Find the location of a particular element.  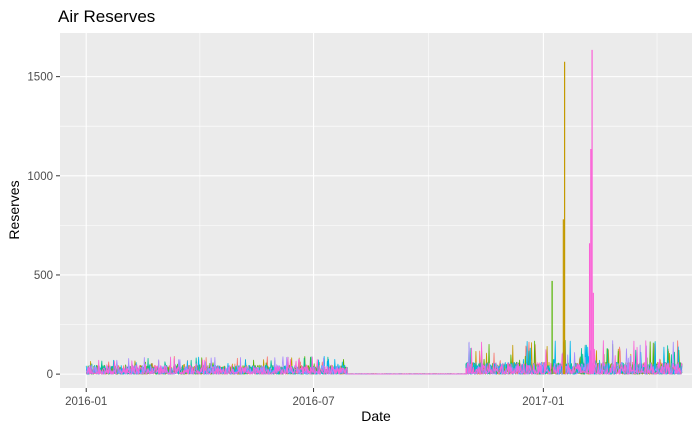

x-tick-label: 2016-07 is located at coordinates (313, 402).